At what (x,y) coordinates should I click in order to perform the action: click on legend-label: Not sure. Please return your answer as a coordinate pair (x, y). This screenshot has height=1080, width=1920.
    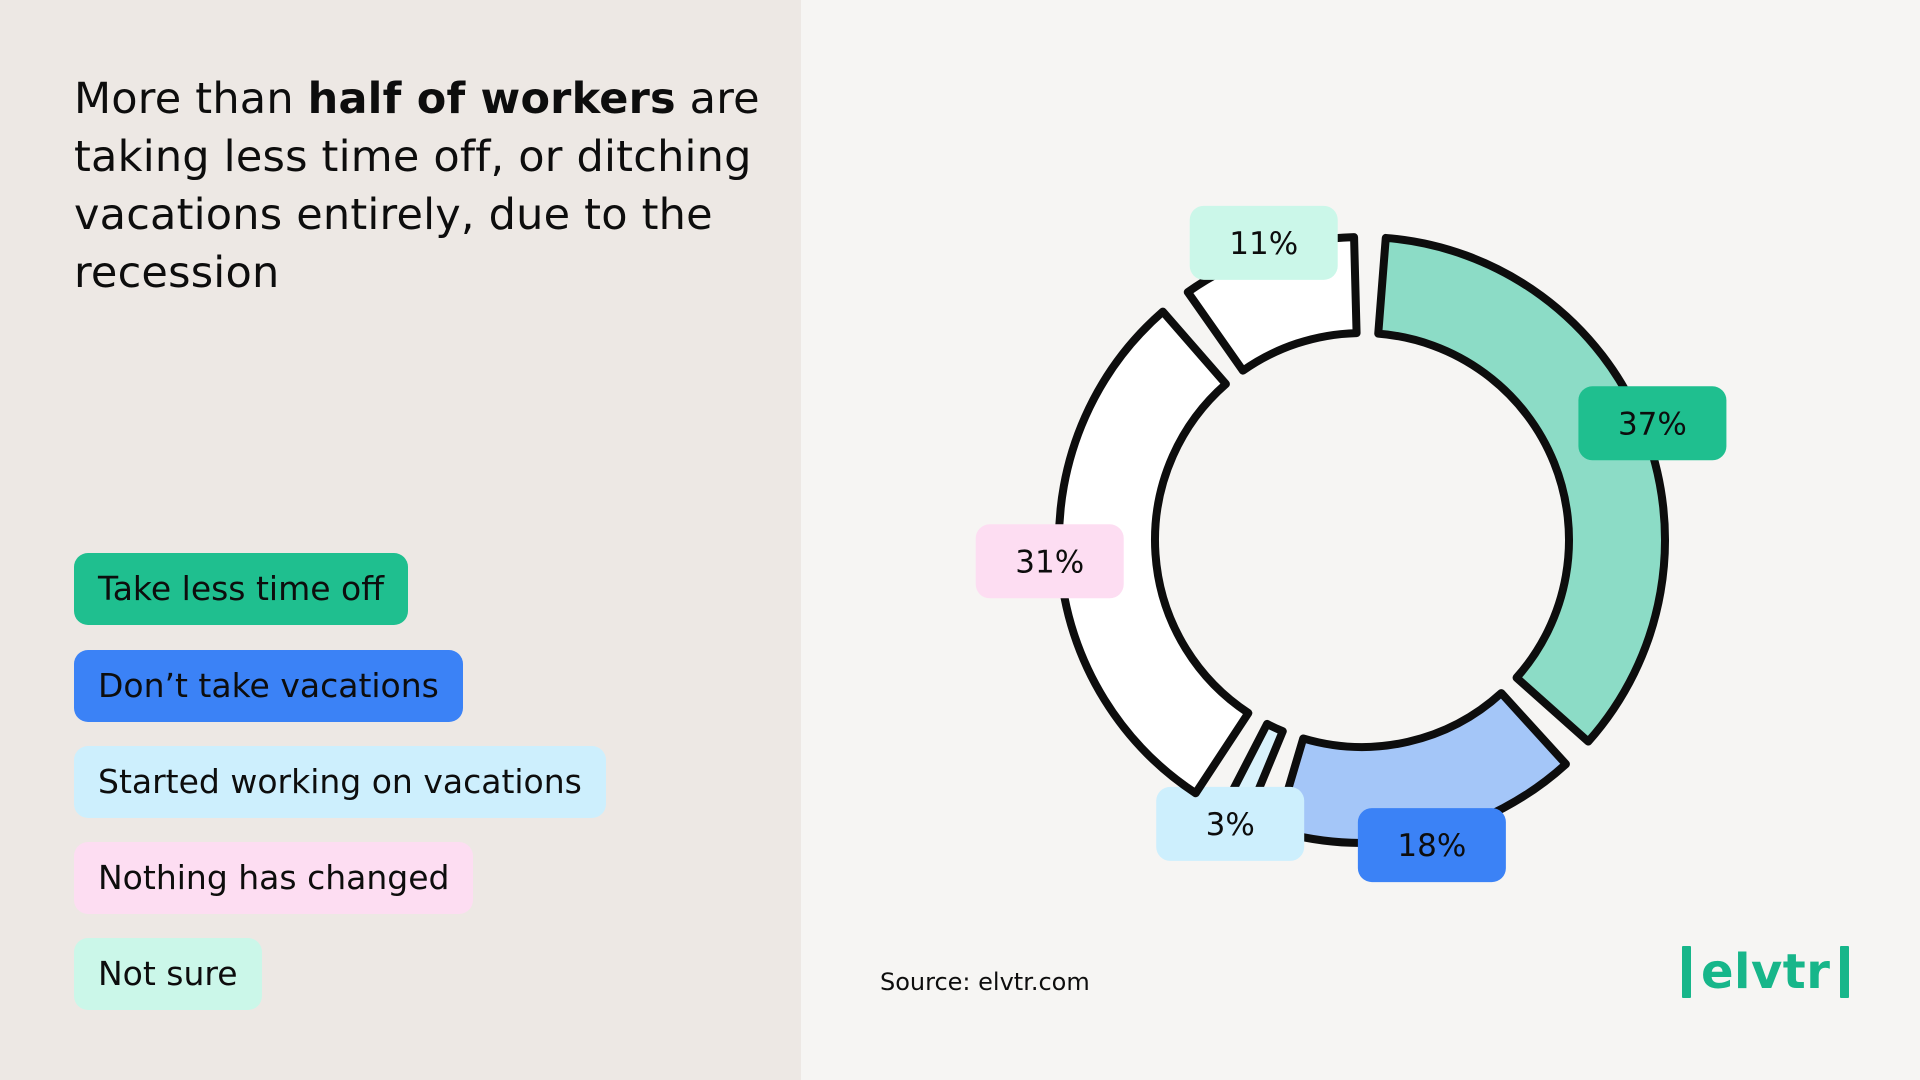
    Looking at the image, I should click on (168, 973).